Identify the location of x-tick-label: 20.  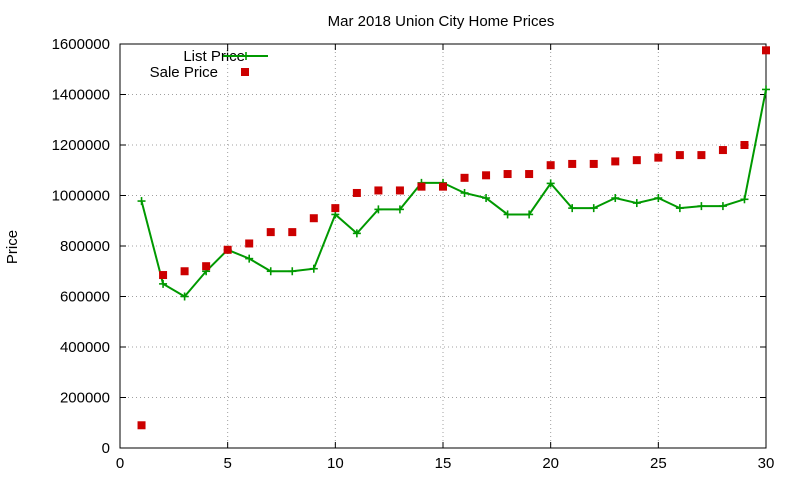
(550, 463).